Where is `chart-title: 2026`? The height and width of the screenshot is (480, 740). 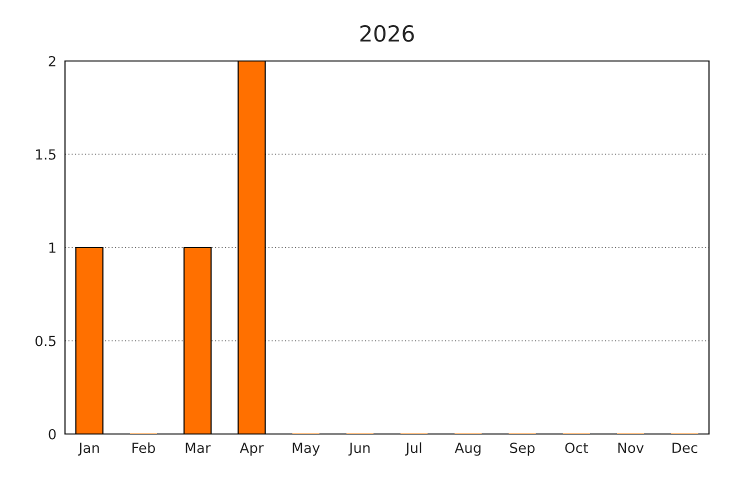
chart-title: 2026 is located at coordinates (387, 33).